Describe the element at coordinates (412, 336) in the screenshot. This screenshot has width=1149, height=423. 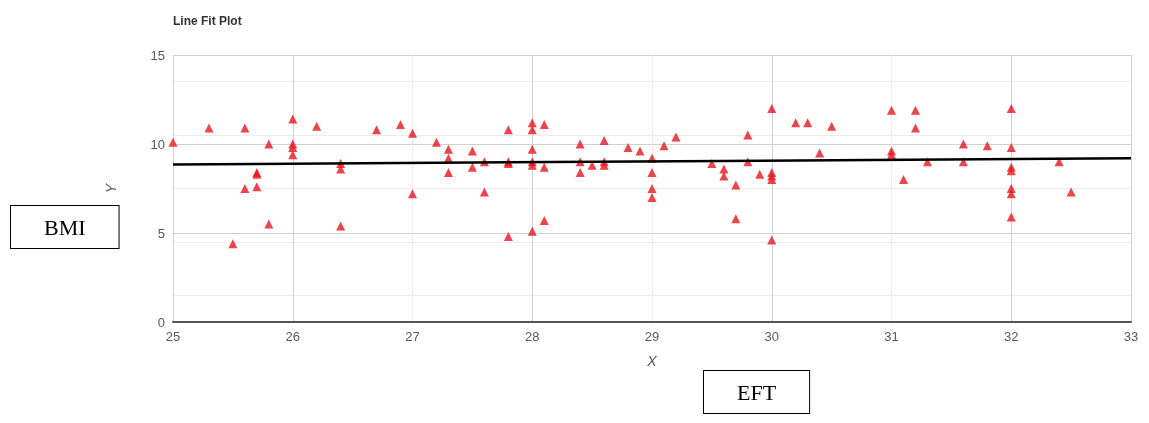
I see `x-tick-label: 27` at that location.